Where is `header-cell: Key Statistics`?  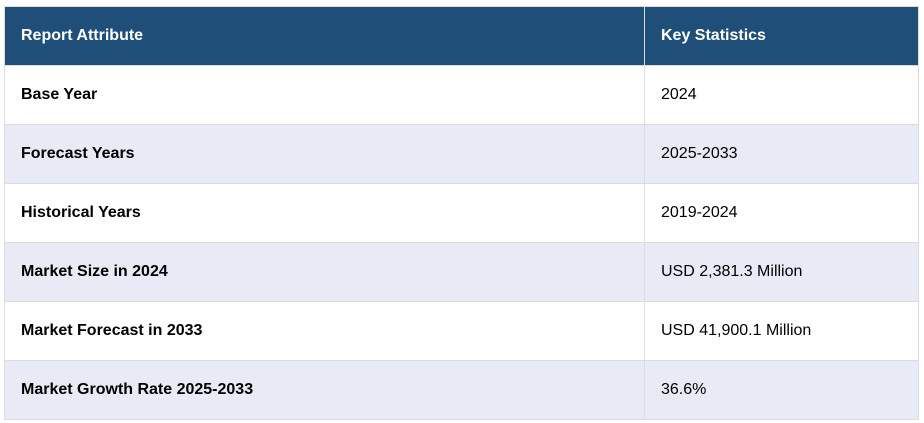 header-cell: Key Statistics is located at coordinates (781, 36).